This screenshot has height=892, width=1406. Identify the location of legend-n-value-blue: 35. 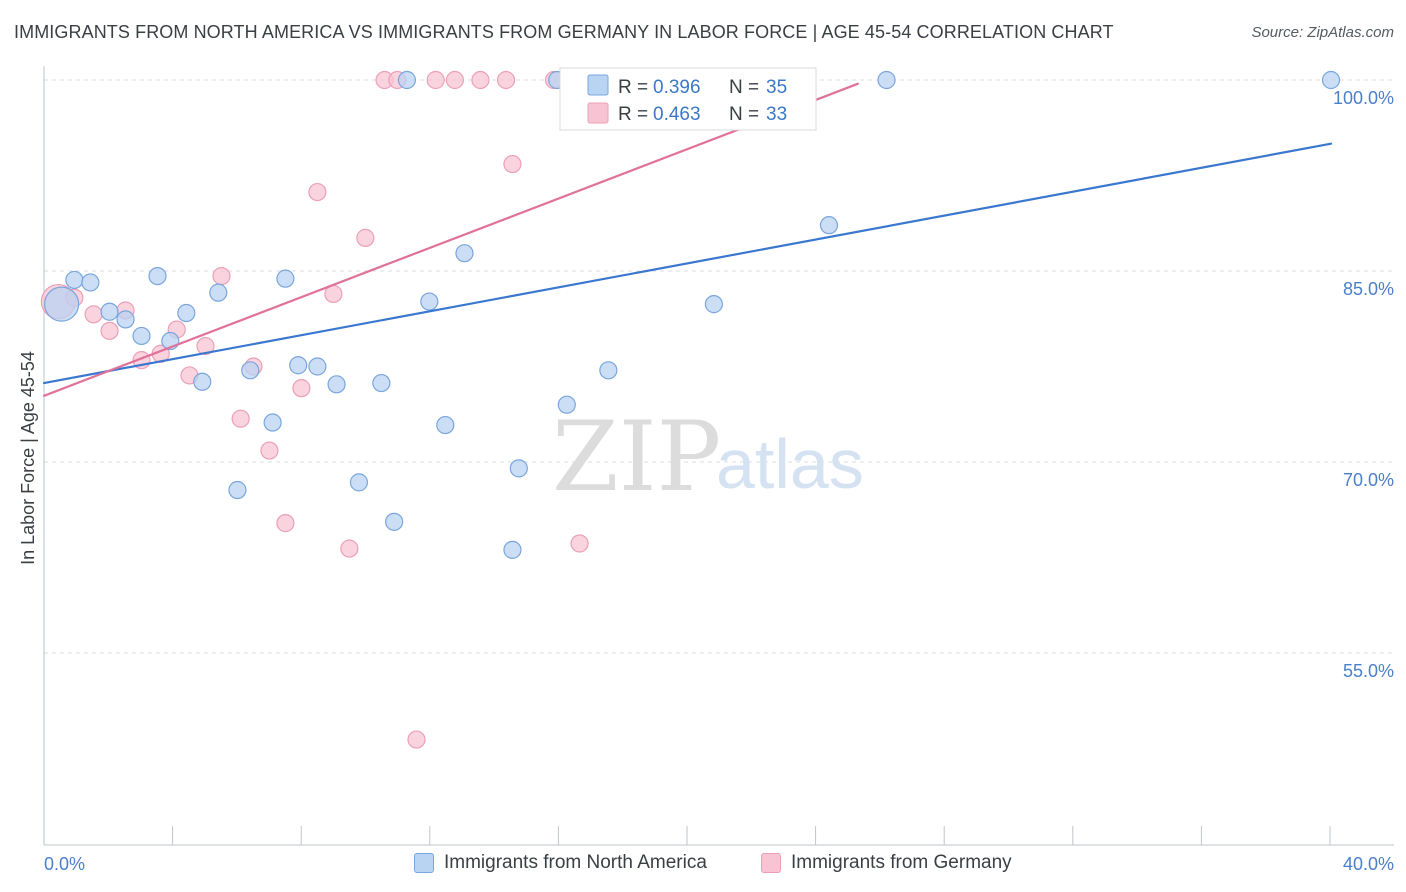
(776, 87).